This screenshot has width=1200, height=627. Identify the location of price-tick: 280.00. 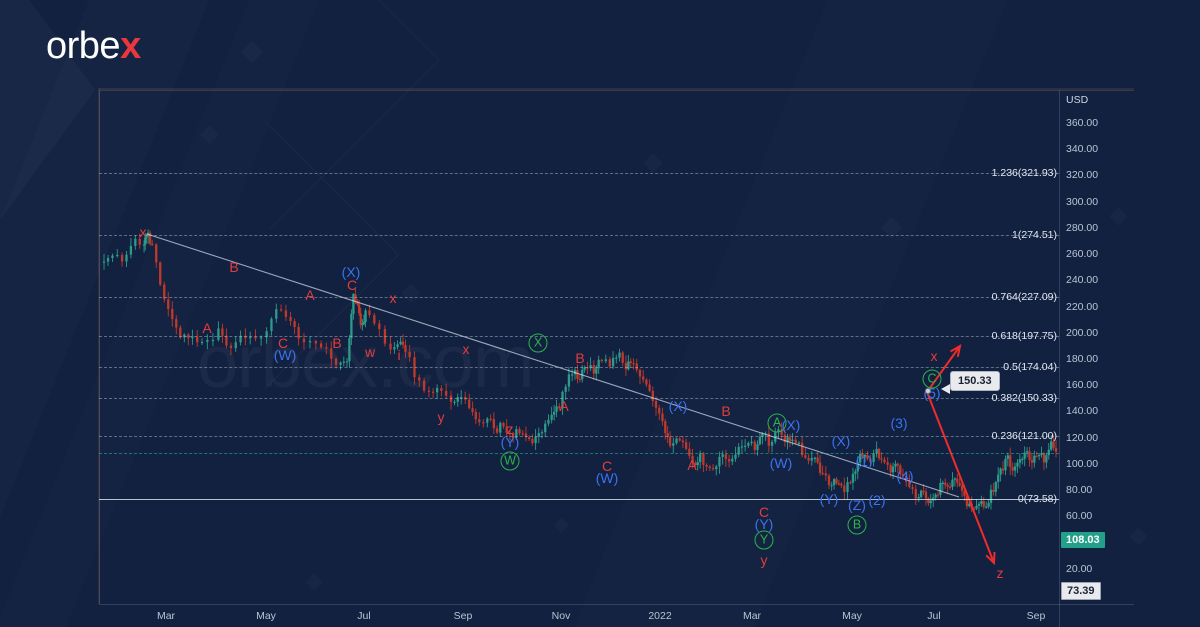
(1082, 227).